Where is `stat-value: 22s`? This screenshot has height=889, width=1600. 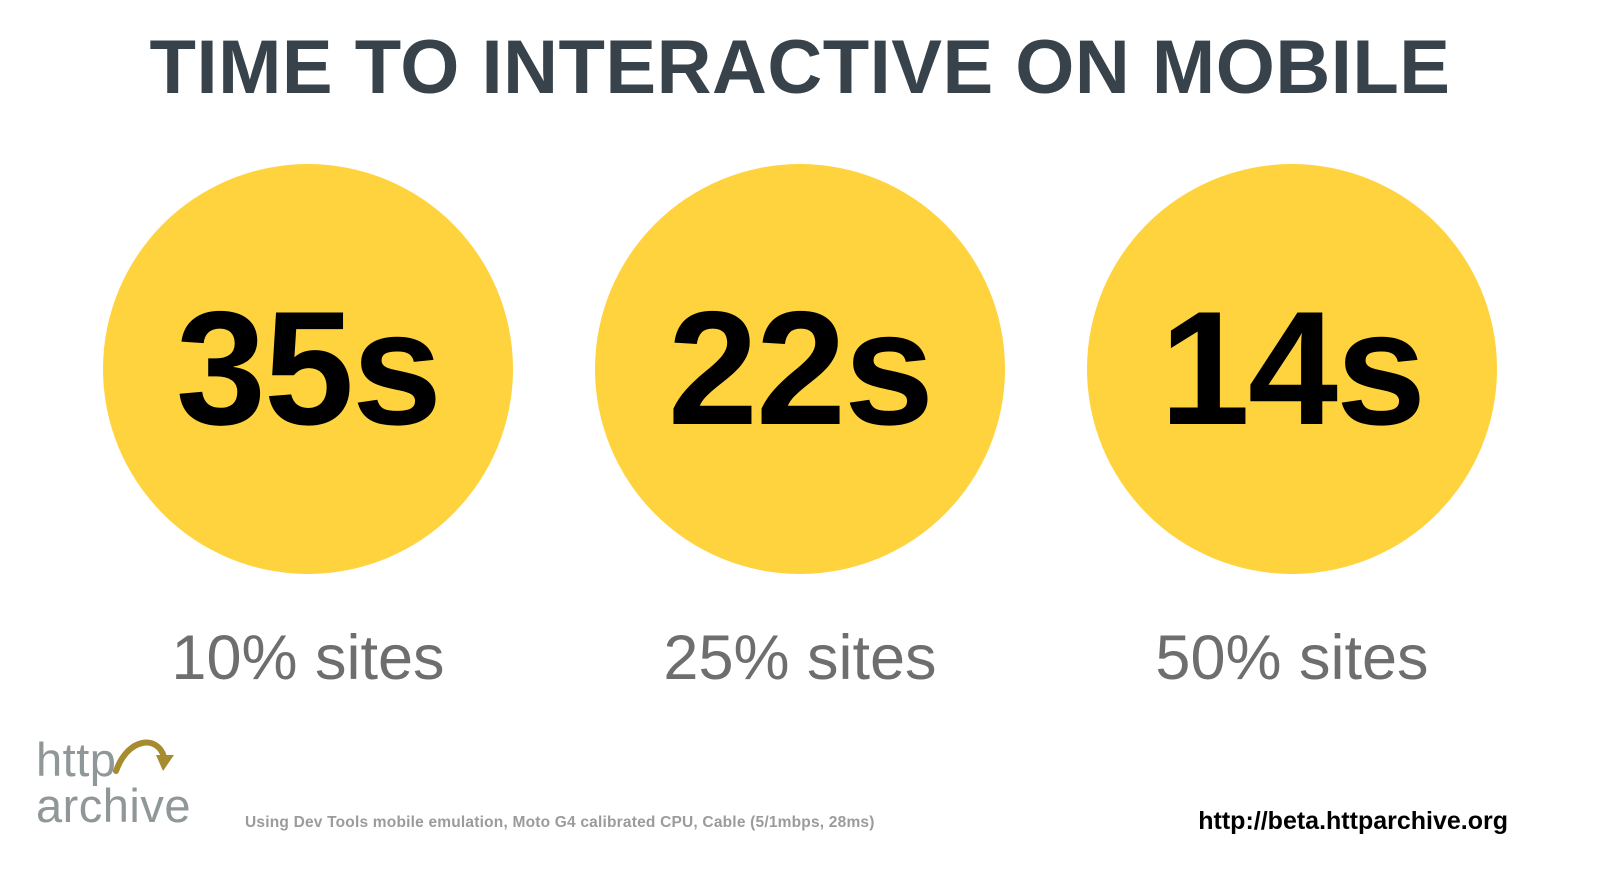 stat-value: 22s is located at coordinates (800, 368).